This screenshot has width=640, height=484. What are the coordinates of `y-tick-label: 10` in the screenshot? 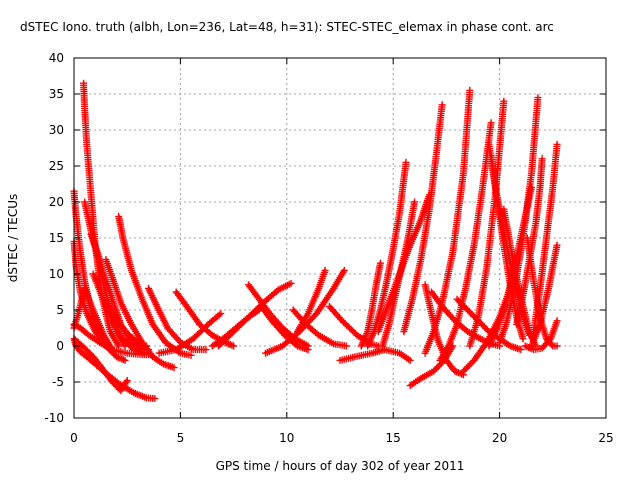 It's located at (56, 274).